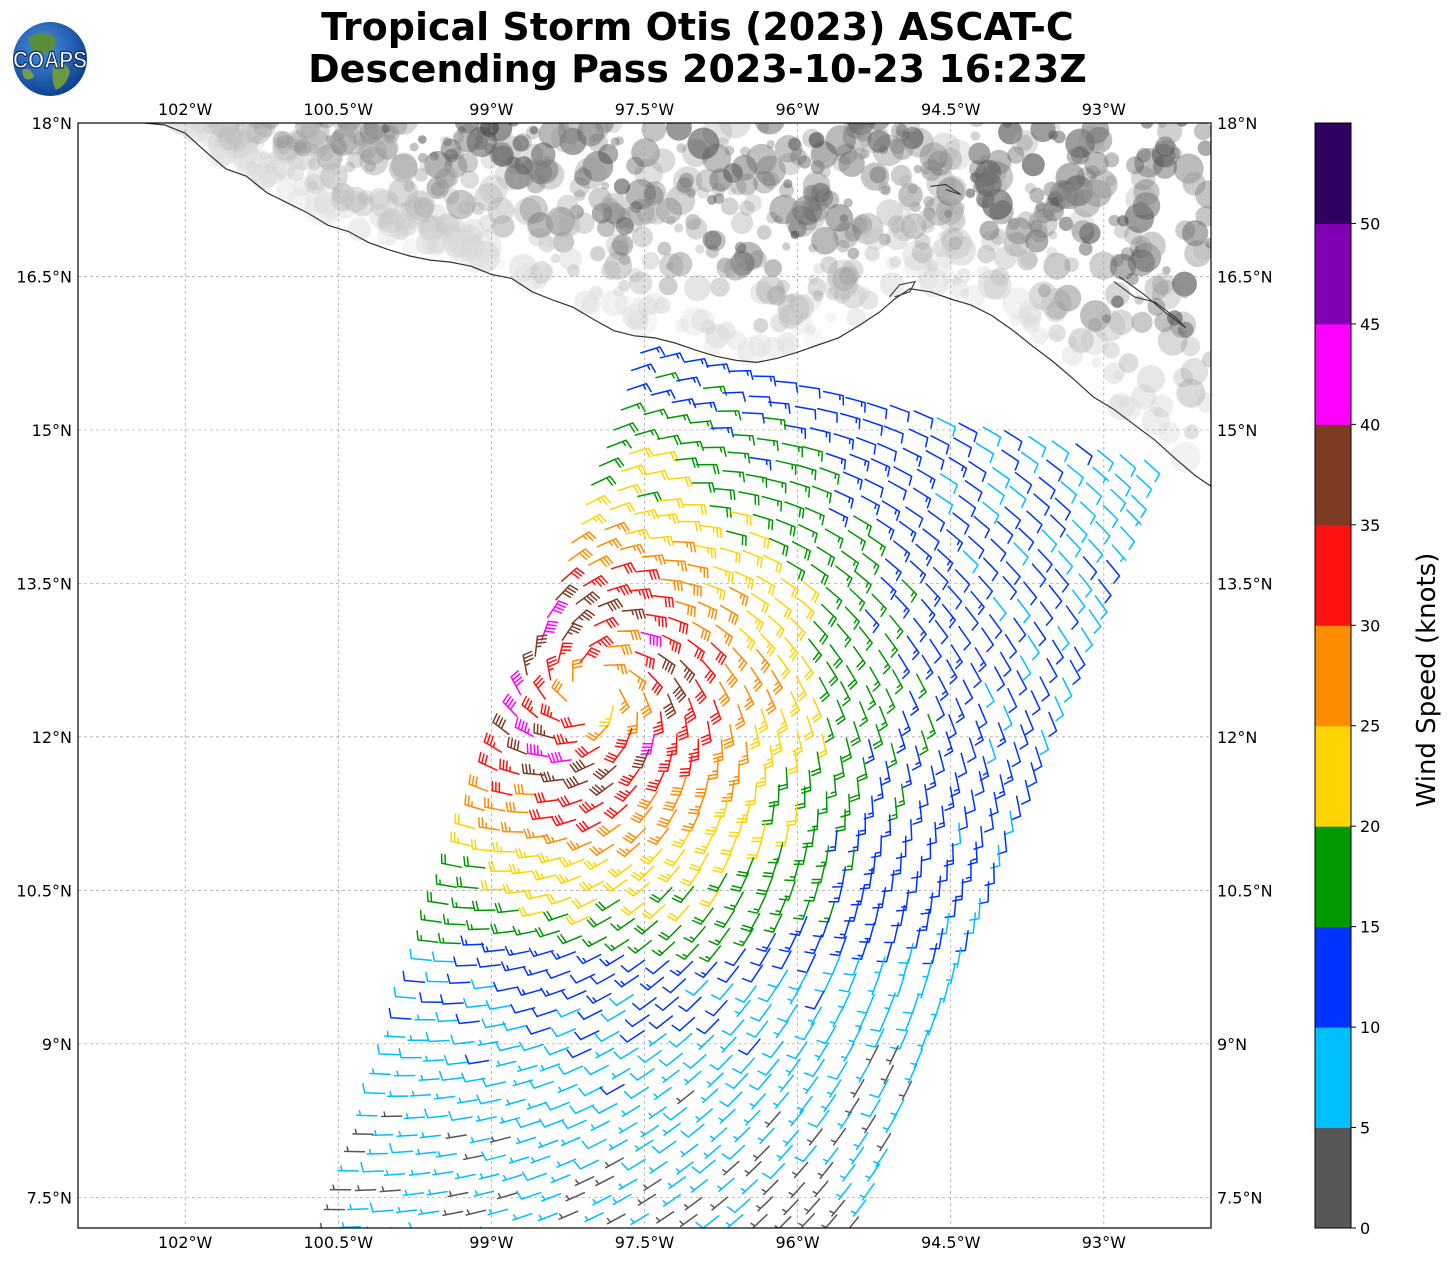  What do you see at coordinates (44, 890) in the screenshot?
I see `lat-tick-left: 10.5°N` at bounding box center [44, 890].